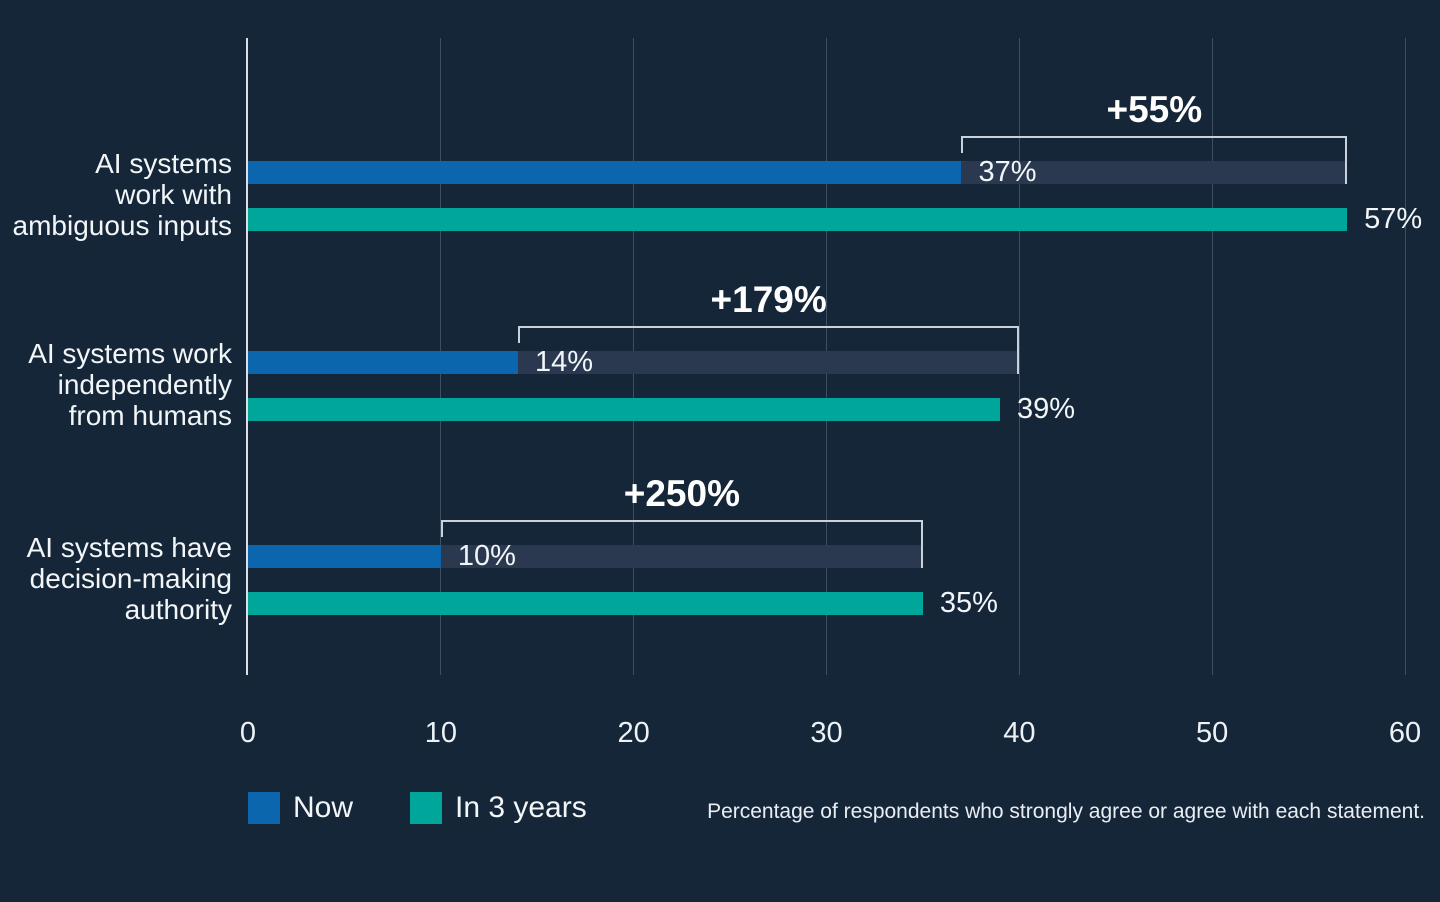 This screenshot has width=1440, height=902. What do you see at coordinates (248, 733) in the screenshot?
I see `x-tick-label: 0` at bounding box center [248, 733].